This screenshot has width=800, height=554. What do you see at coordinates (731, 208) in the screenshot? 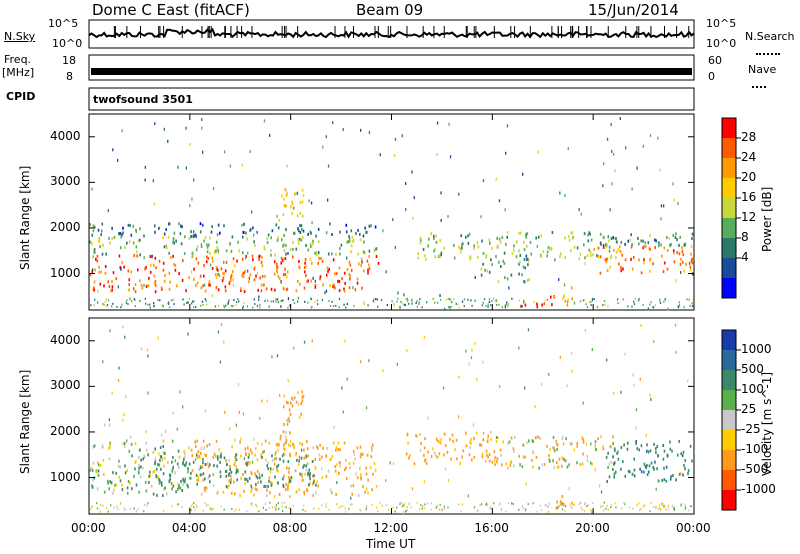
I see `power-colorbar` at bounding box center [731, 208].